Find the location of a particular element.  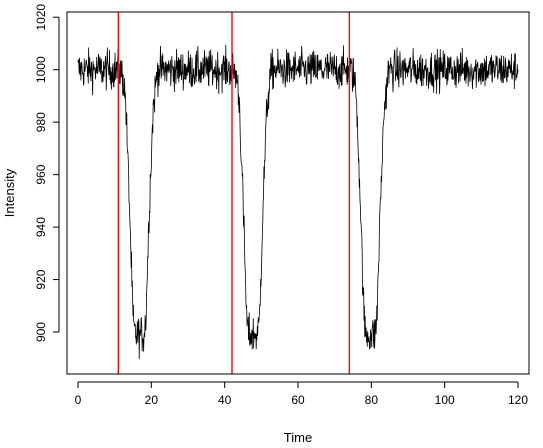

y-tick-label: 1020 is located at coordinates (41, 17).